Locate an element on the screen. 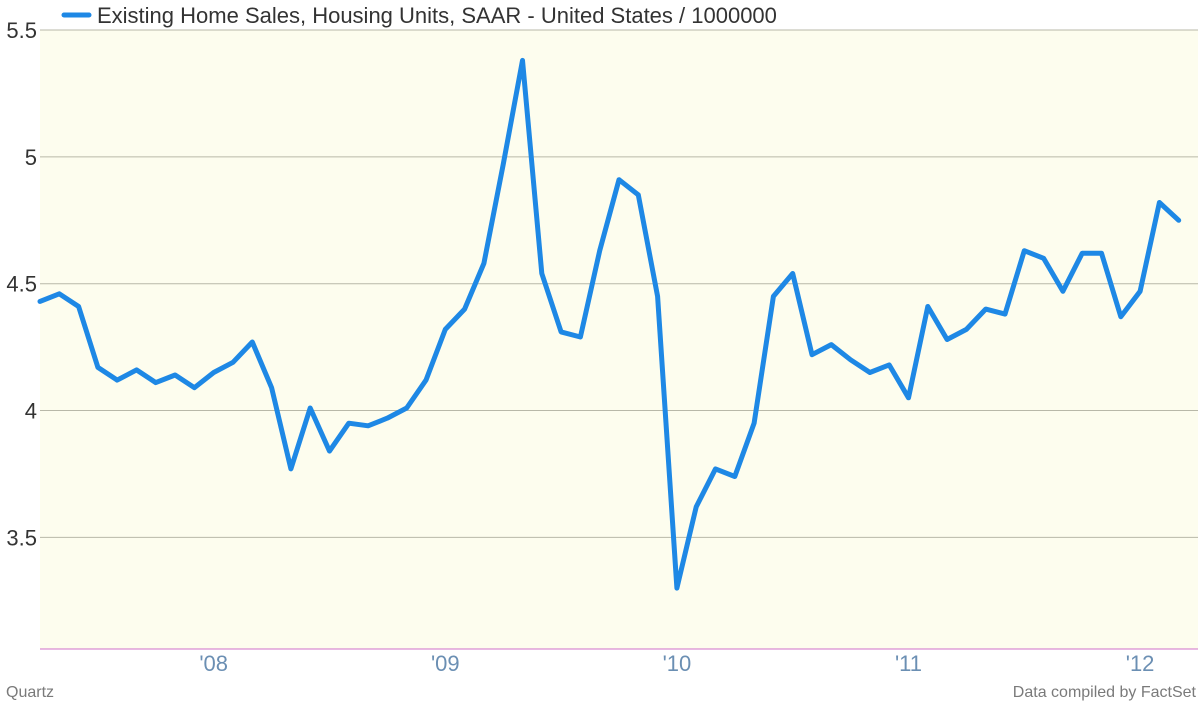  y-tick-label: 3.5 is located at coordinates (21, 537).